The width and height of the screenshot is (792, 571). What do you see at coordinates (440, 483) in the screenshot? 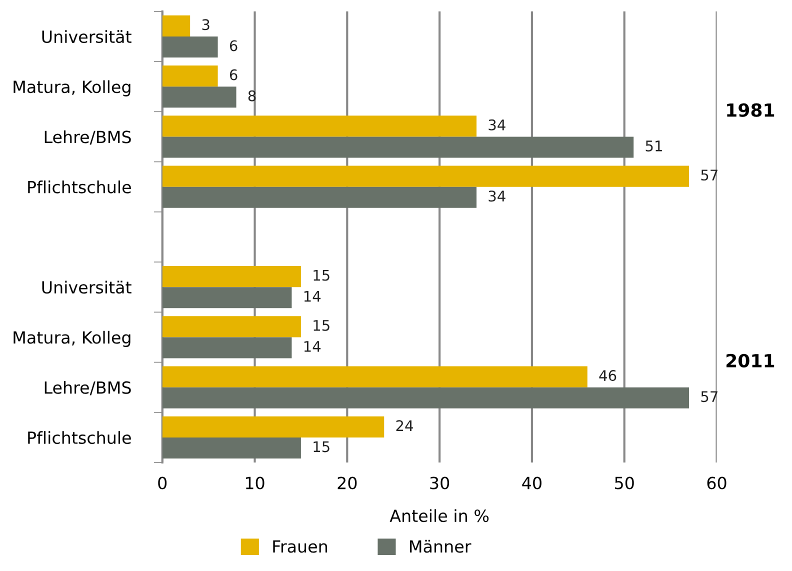
I see `x-tick-label: 30` at bounding box center [440, 483].